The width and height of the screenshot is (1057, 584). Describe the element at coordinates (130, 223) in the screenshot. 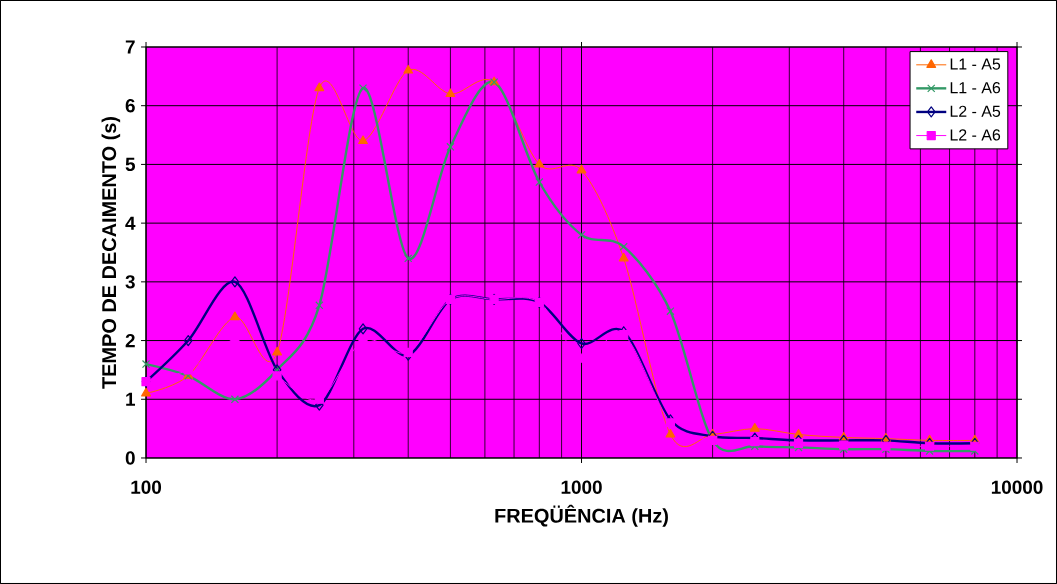

I see `y-tick-label: 4` at that location.